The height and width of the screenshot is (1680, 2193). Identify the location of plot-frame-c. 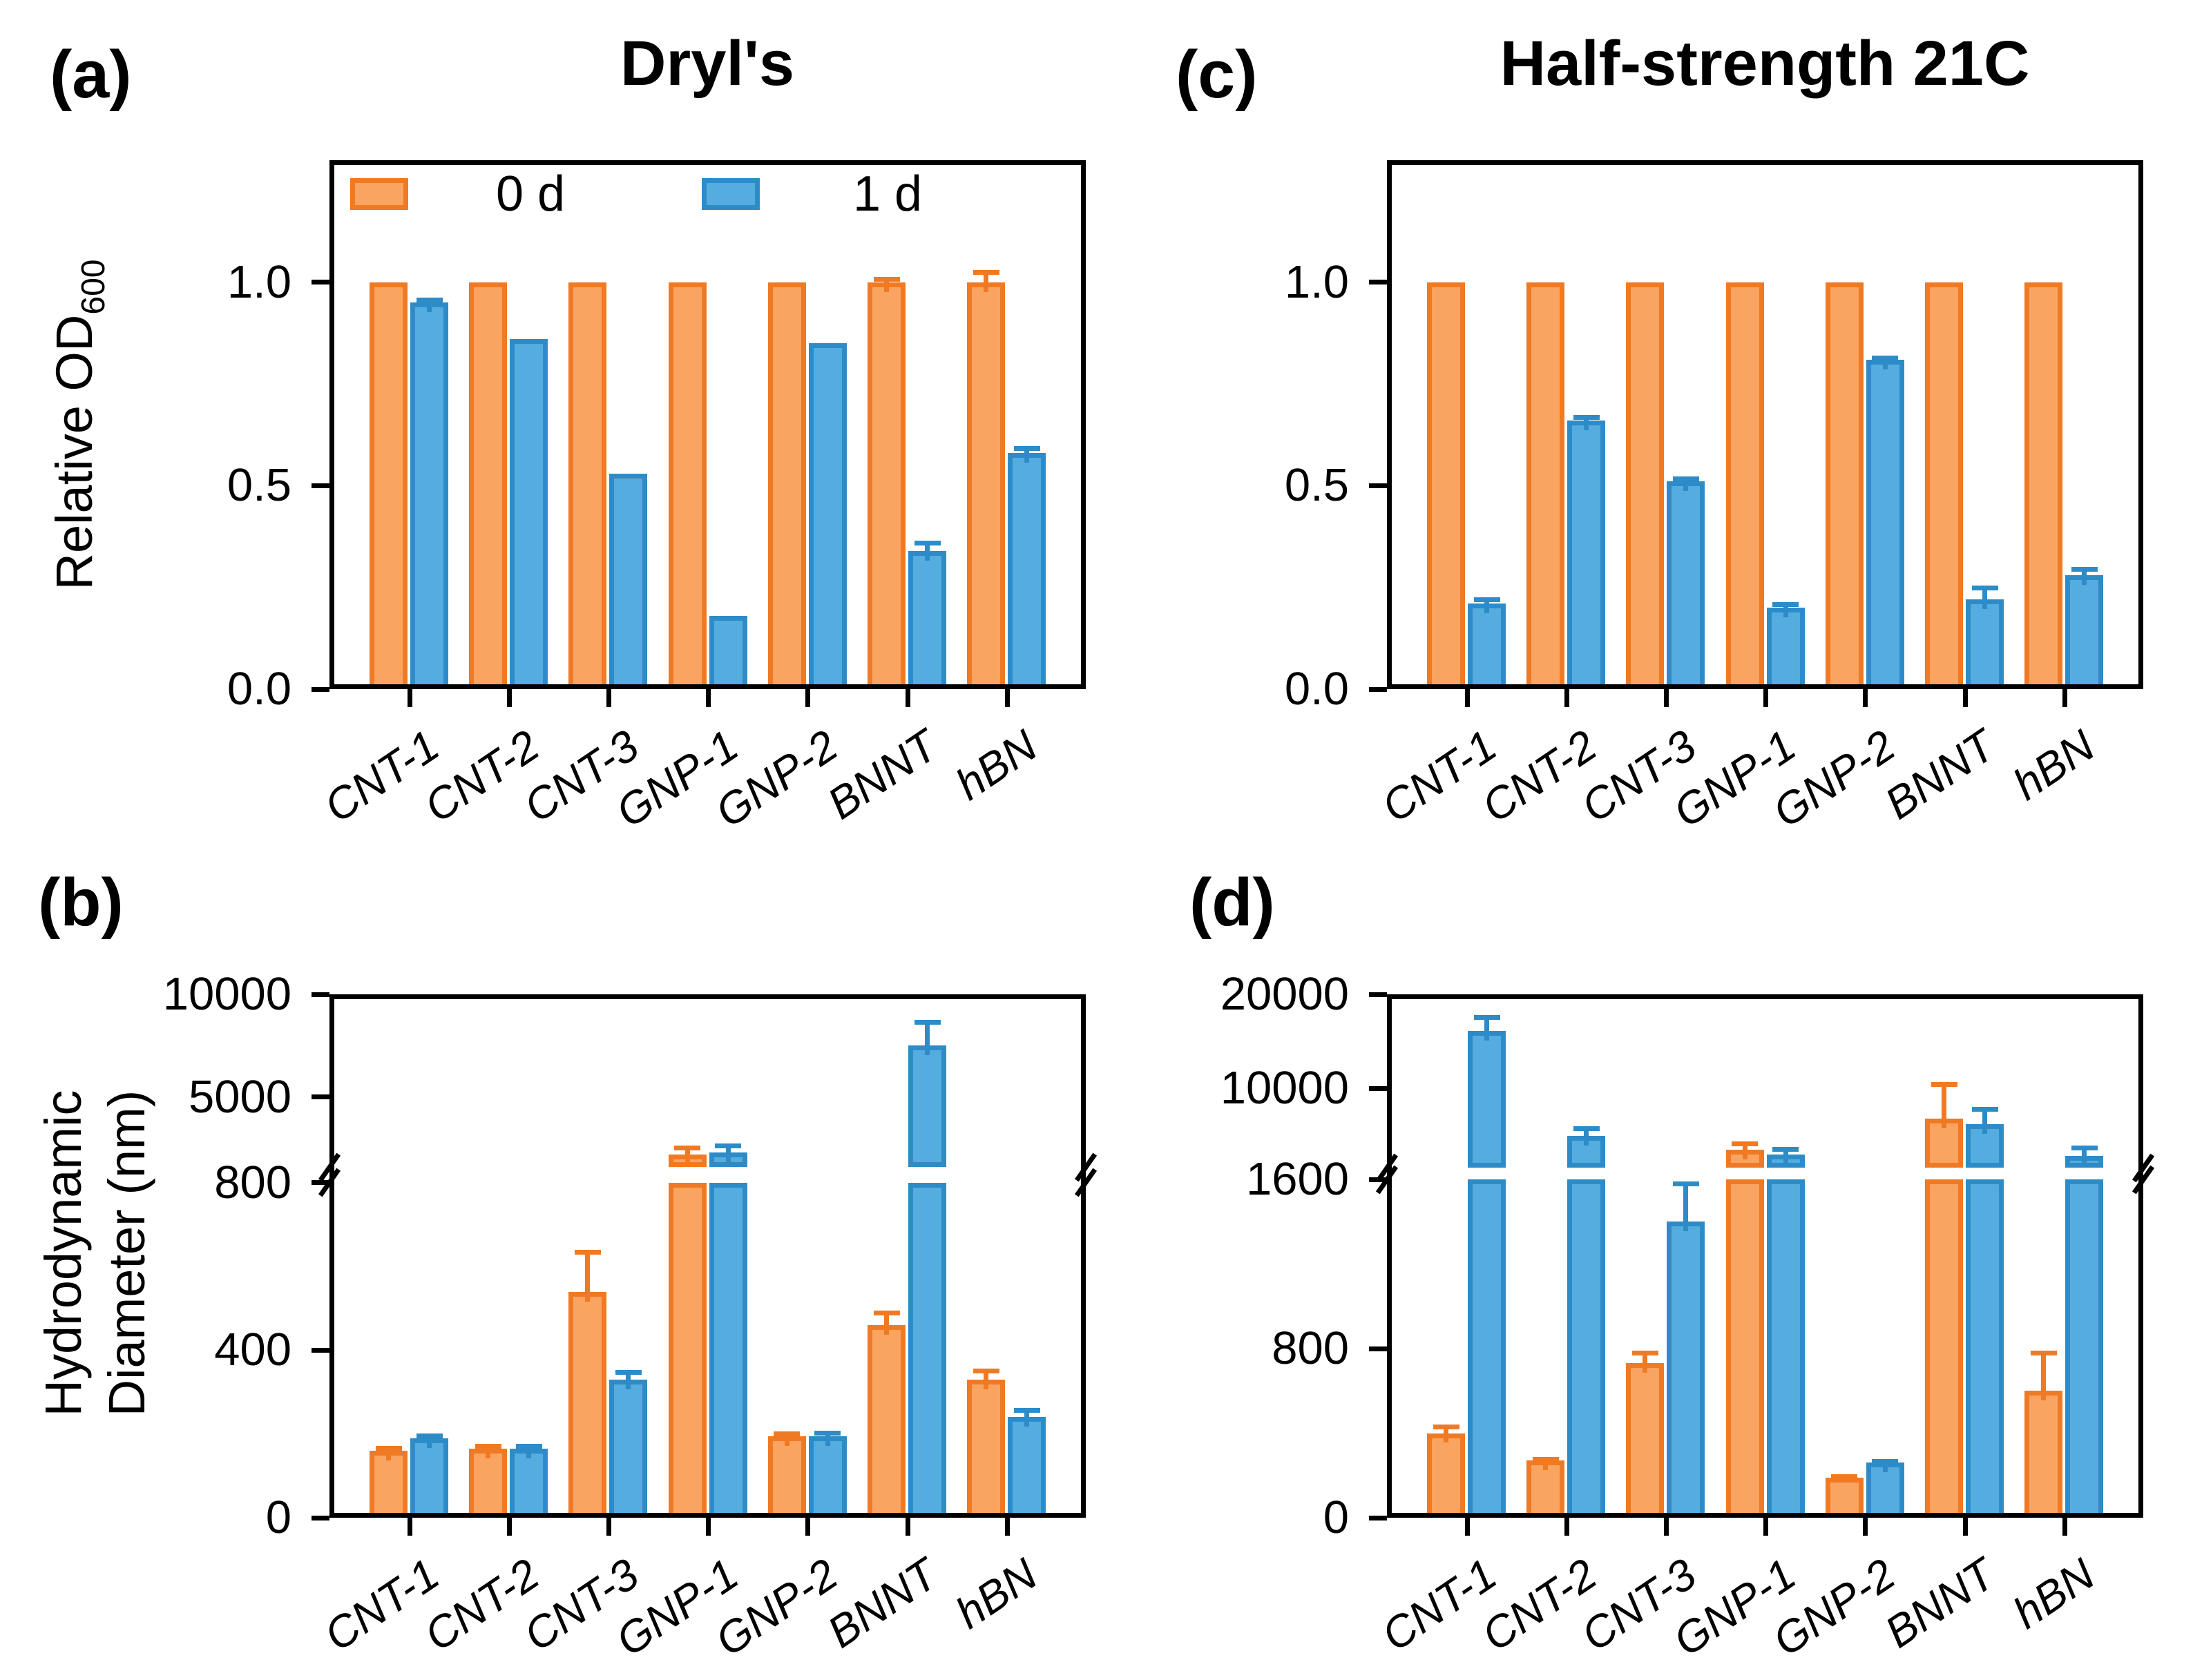
(1765, 424).